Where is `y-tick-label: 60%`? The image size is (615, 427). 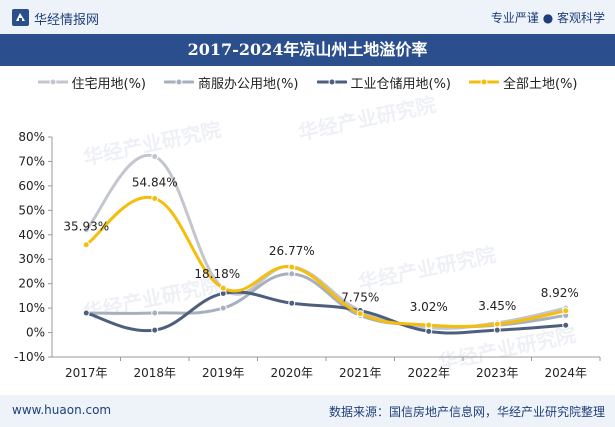
y-tick-label: 60% is located at coordinates (31, 186).